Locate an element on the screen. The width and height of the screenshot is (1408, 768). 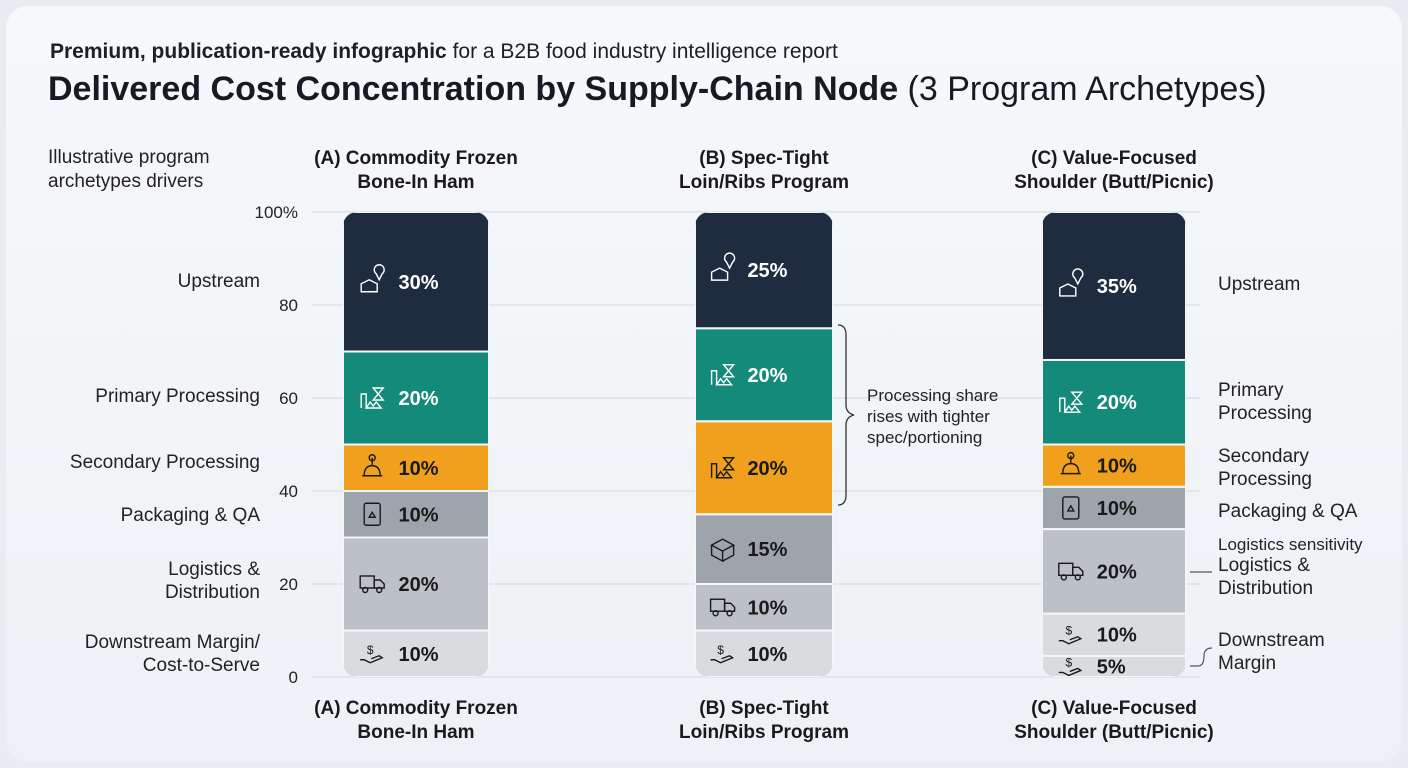
bag is located at coordinates (372, 514).